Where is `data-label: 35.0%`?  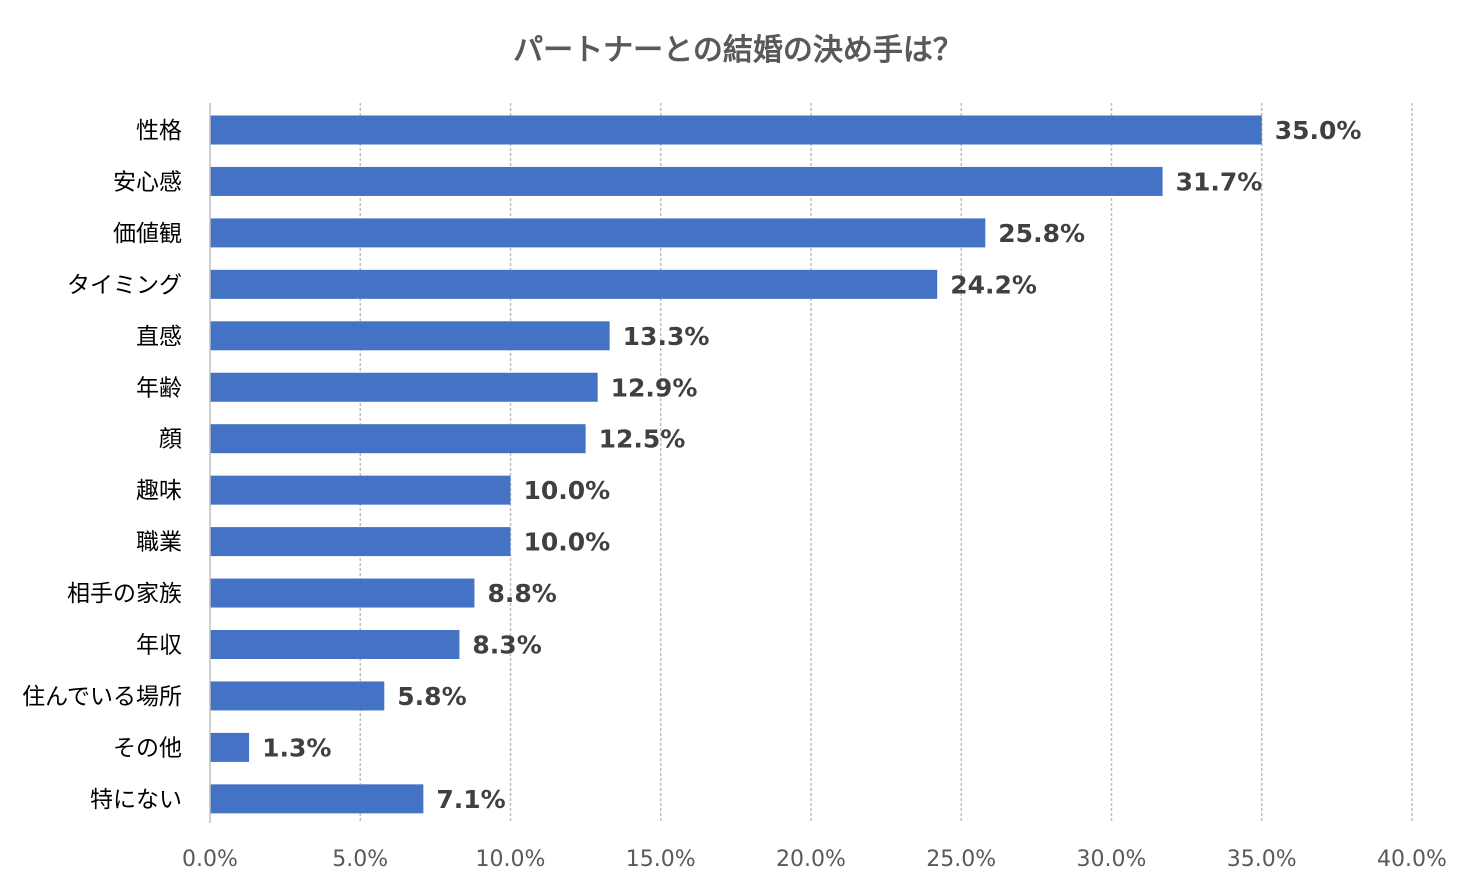 data-label: 35.0% is located at coordinates (1318, 130).